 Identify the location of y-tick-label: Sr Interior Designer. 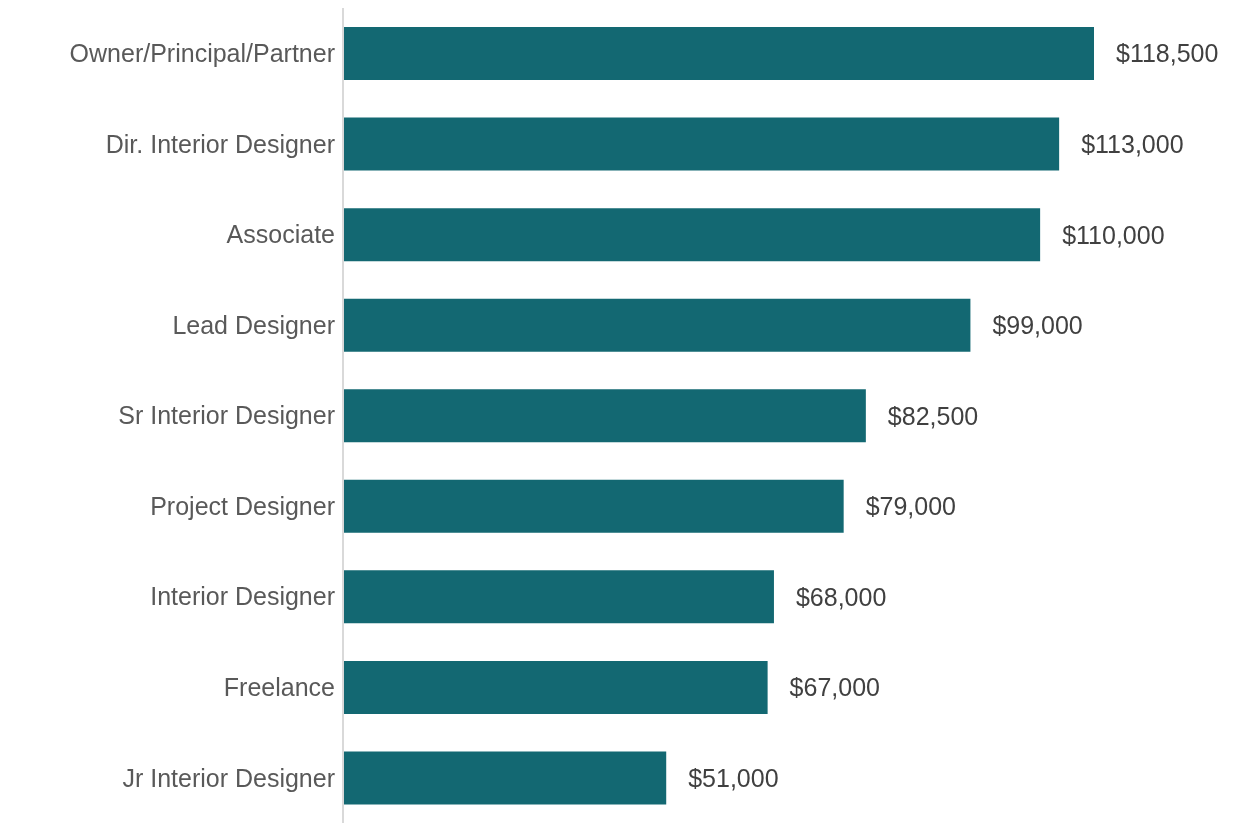
(226, 415).